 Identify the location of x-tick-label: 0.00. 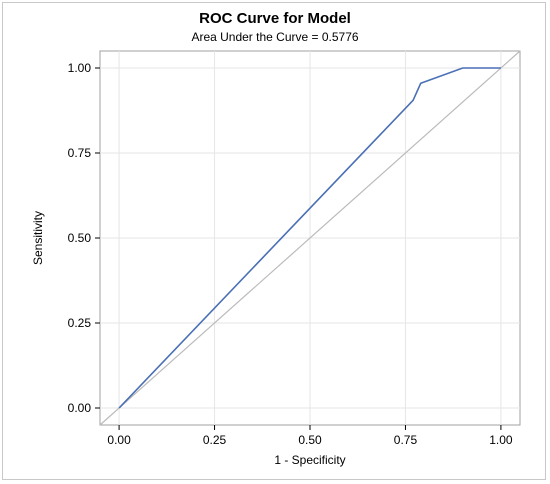
(119, 440).